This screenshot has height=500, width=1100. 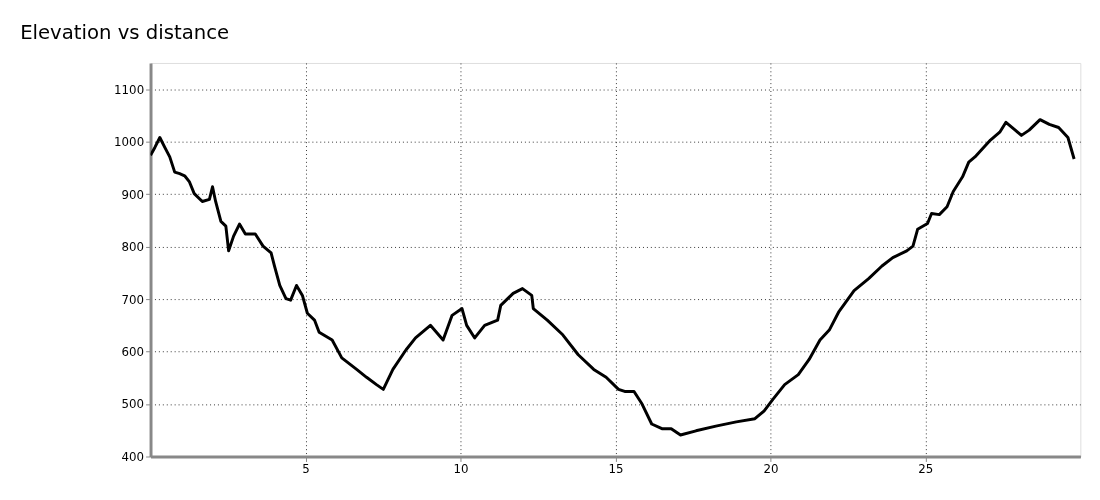 What do you see at coordinates (129, 89) in the screenshot?
I see `y-tick-label: 1100` at bounding box center [129, 89].